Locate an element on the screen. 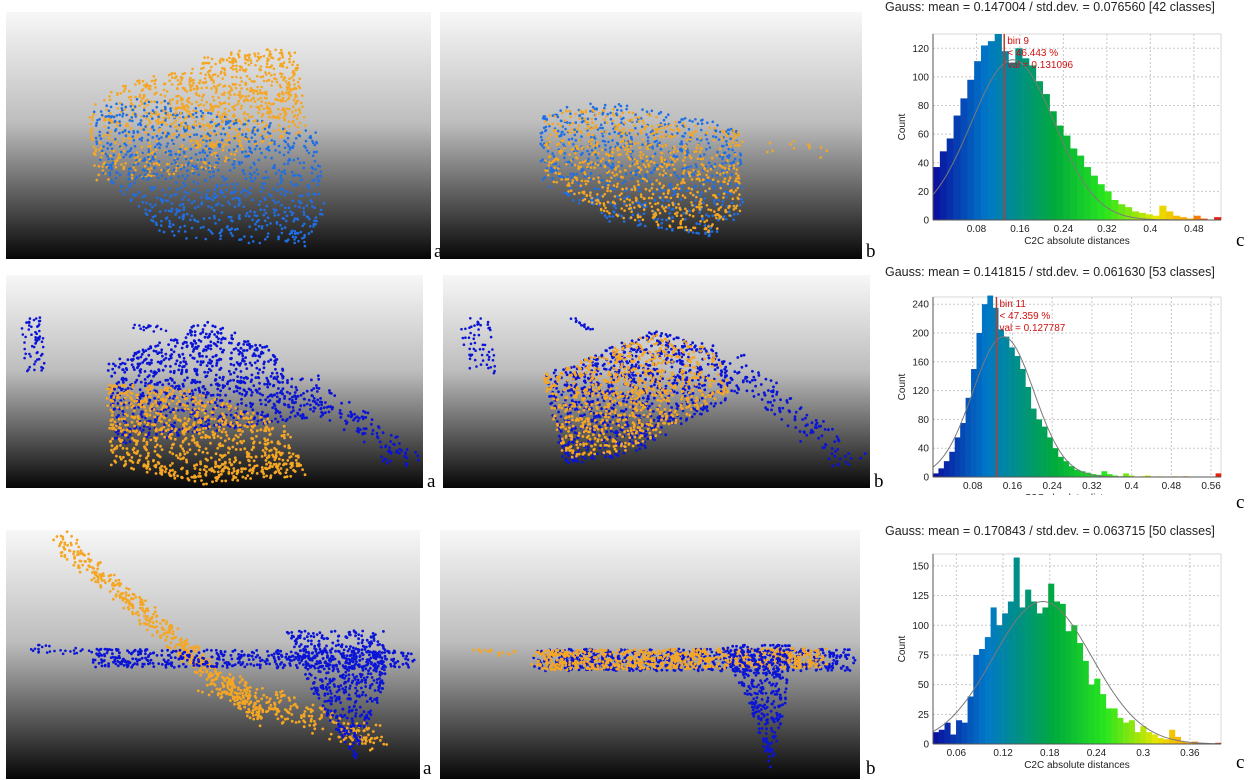  y-tick-label: 75 is located at coordinates (924, 655).